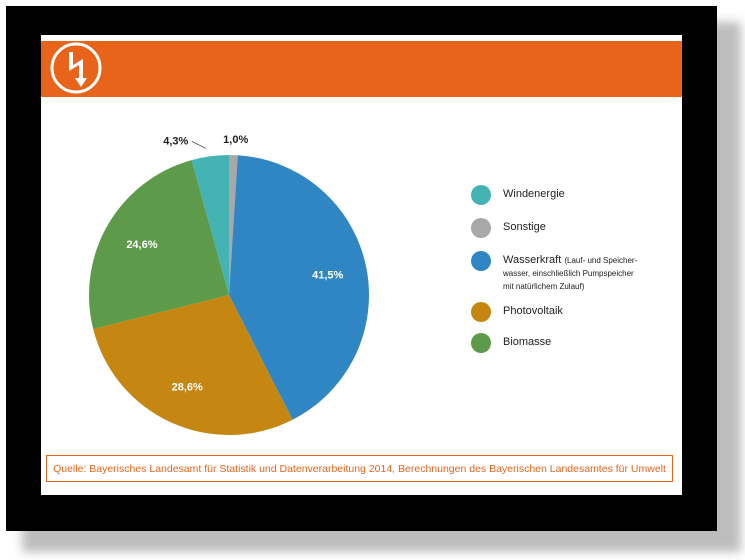 The height and width of the screenshot is (560, 745). What do you see at coordinates (481, 312) in the screenshot?
I see `legend-swatch-photovoltaik` at bounding box center [481, 312].